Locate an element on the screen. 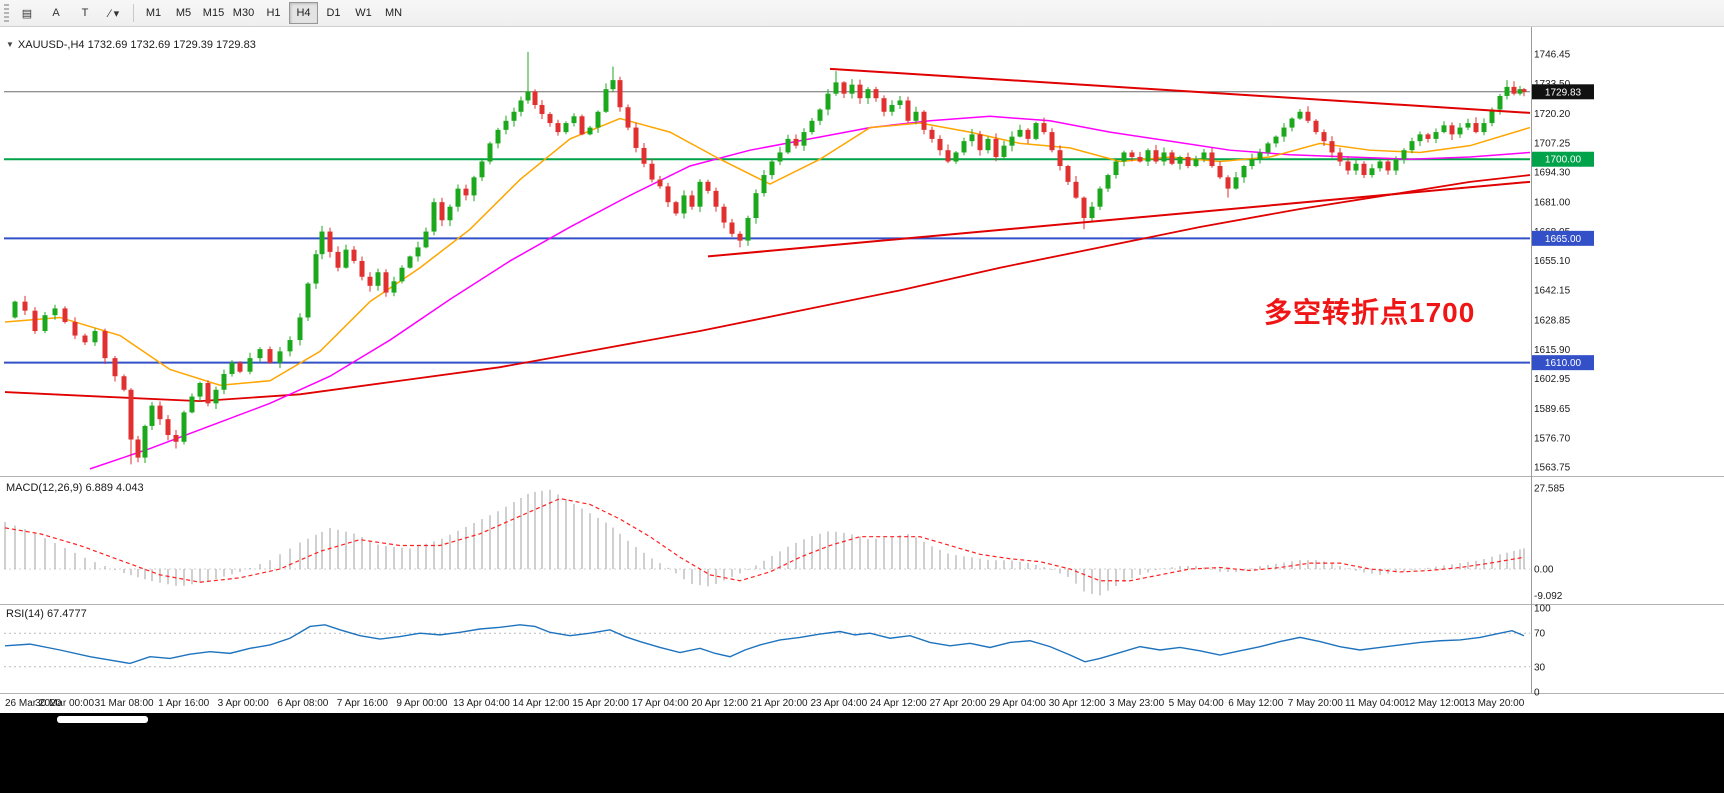 The width and height of the screenshot is (1724, 793). drawing-tool-icon: ∕ ▾ is located at coordinates (114, 13).